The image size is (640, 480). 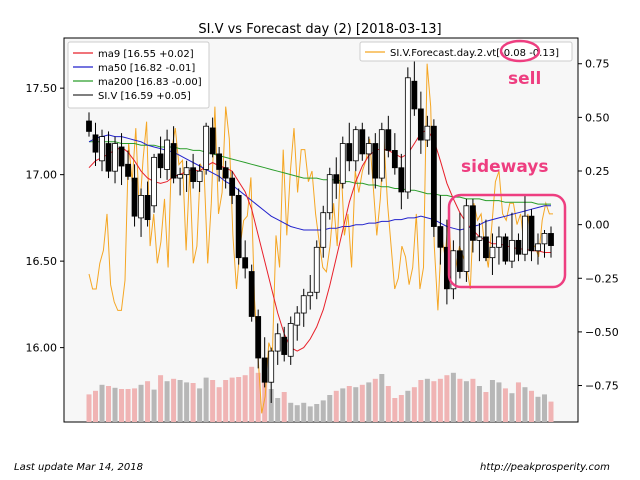 What do you see at coordinates (602, 332) in the screenshot?
I see `right-tick-label: −0.50` at bounding box center [602, 332].